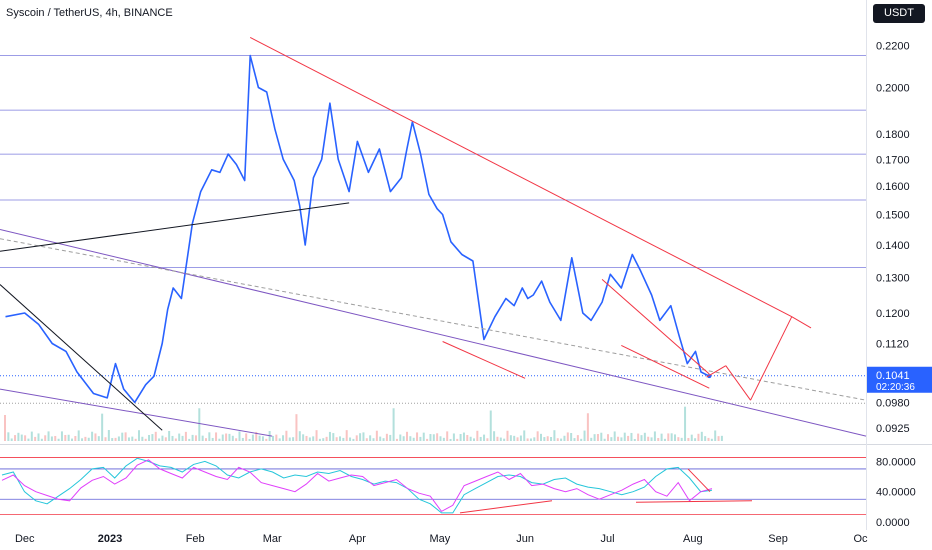 This screenshot has height=550, width=932. What do you see at coordinates (525, 539) in the screenshot?
I see `x-tick-label: Jun` at bounding box center [525, 539].